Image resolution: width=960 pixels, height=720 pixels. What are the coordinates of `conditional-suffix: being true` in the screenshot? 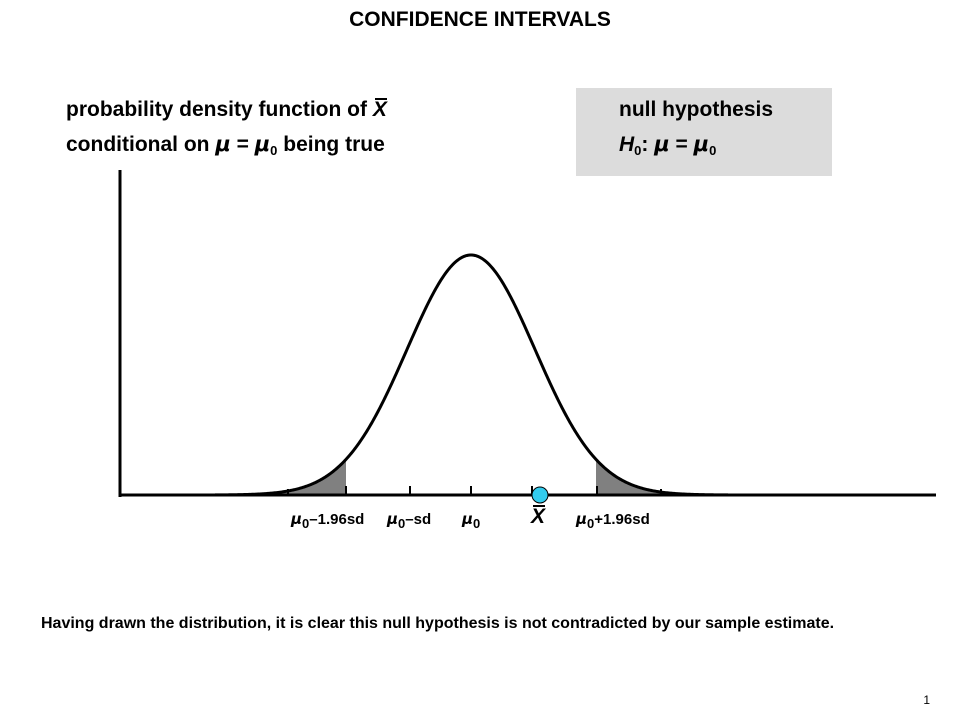 It's located at (331, 144).